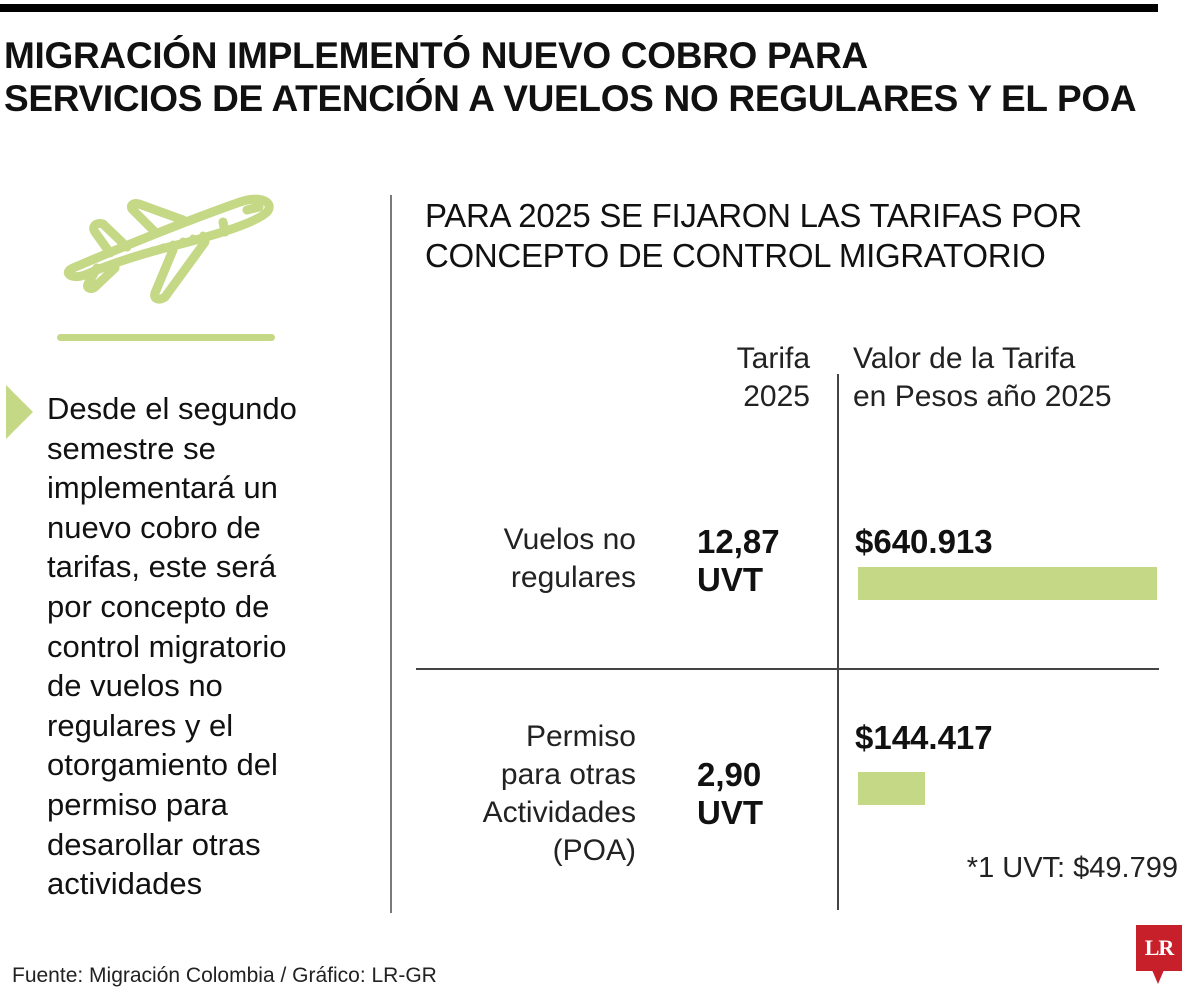  What do you see at coordinates (137, 804) in the screenshot?
I see `description-line: permiso para` at bounding box center [137, 804].